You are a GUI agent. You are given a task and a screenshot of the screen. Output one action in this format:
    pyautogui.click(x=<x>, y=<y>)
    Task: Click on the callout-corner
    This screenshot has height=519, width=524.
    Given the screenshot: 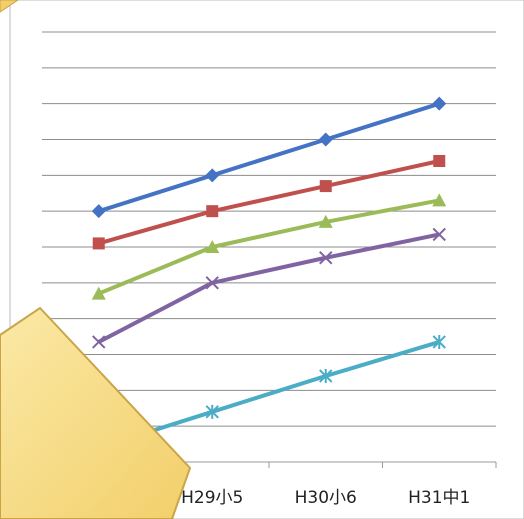 What is the action you would take?
    pyautogui.click(x=9, y=6)
    